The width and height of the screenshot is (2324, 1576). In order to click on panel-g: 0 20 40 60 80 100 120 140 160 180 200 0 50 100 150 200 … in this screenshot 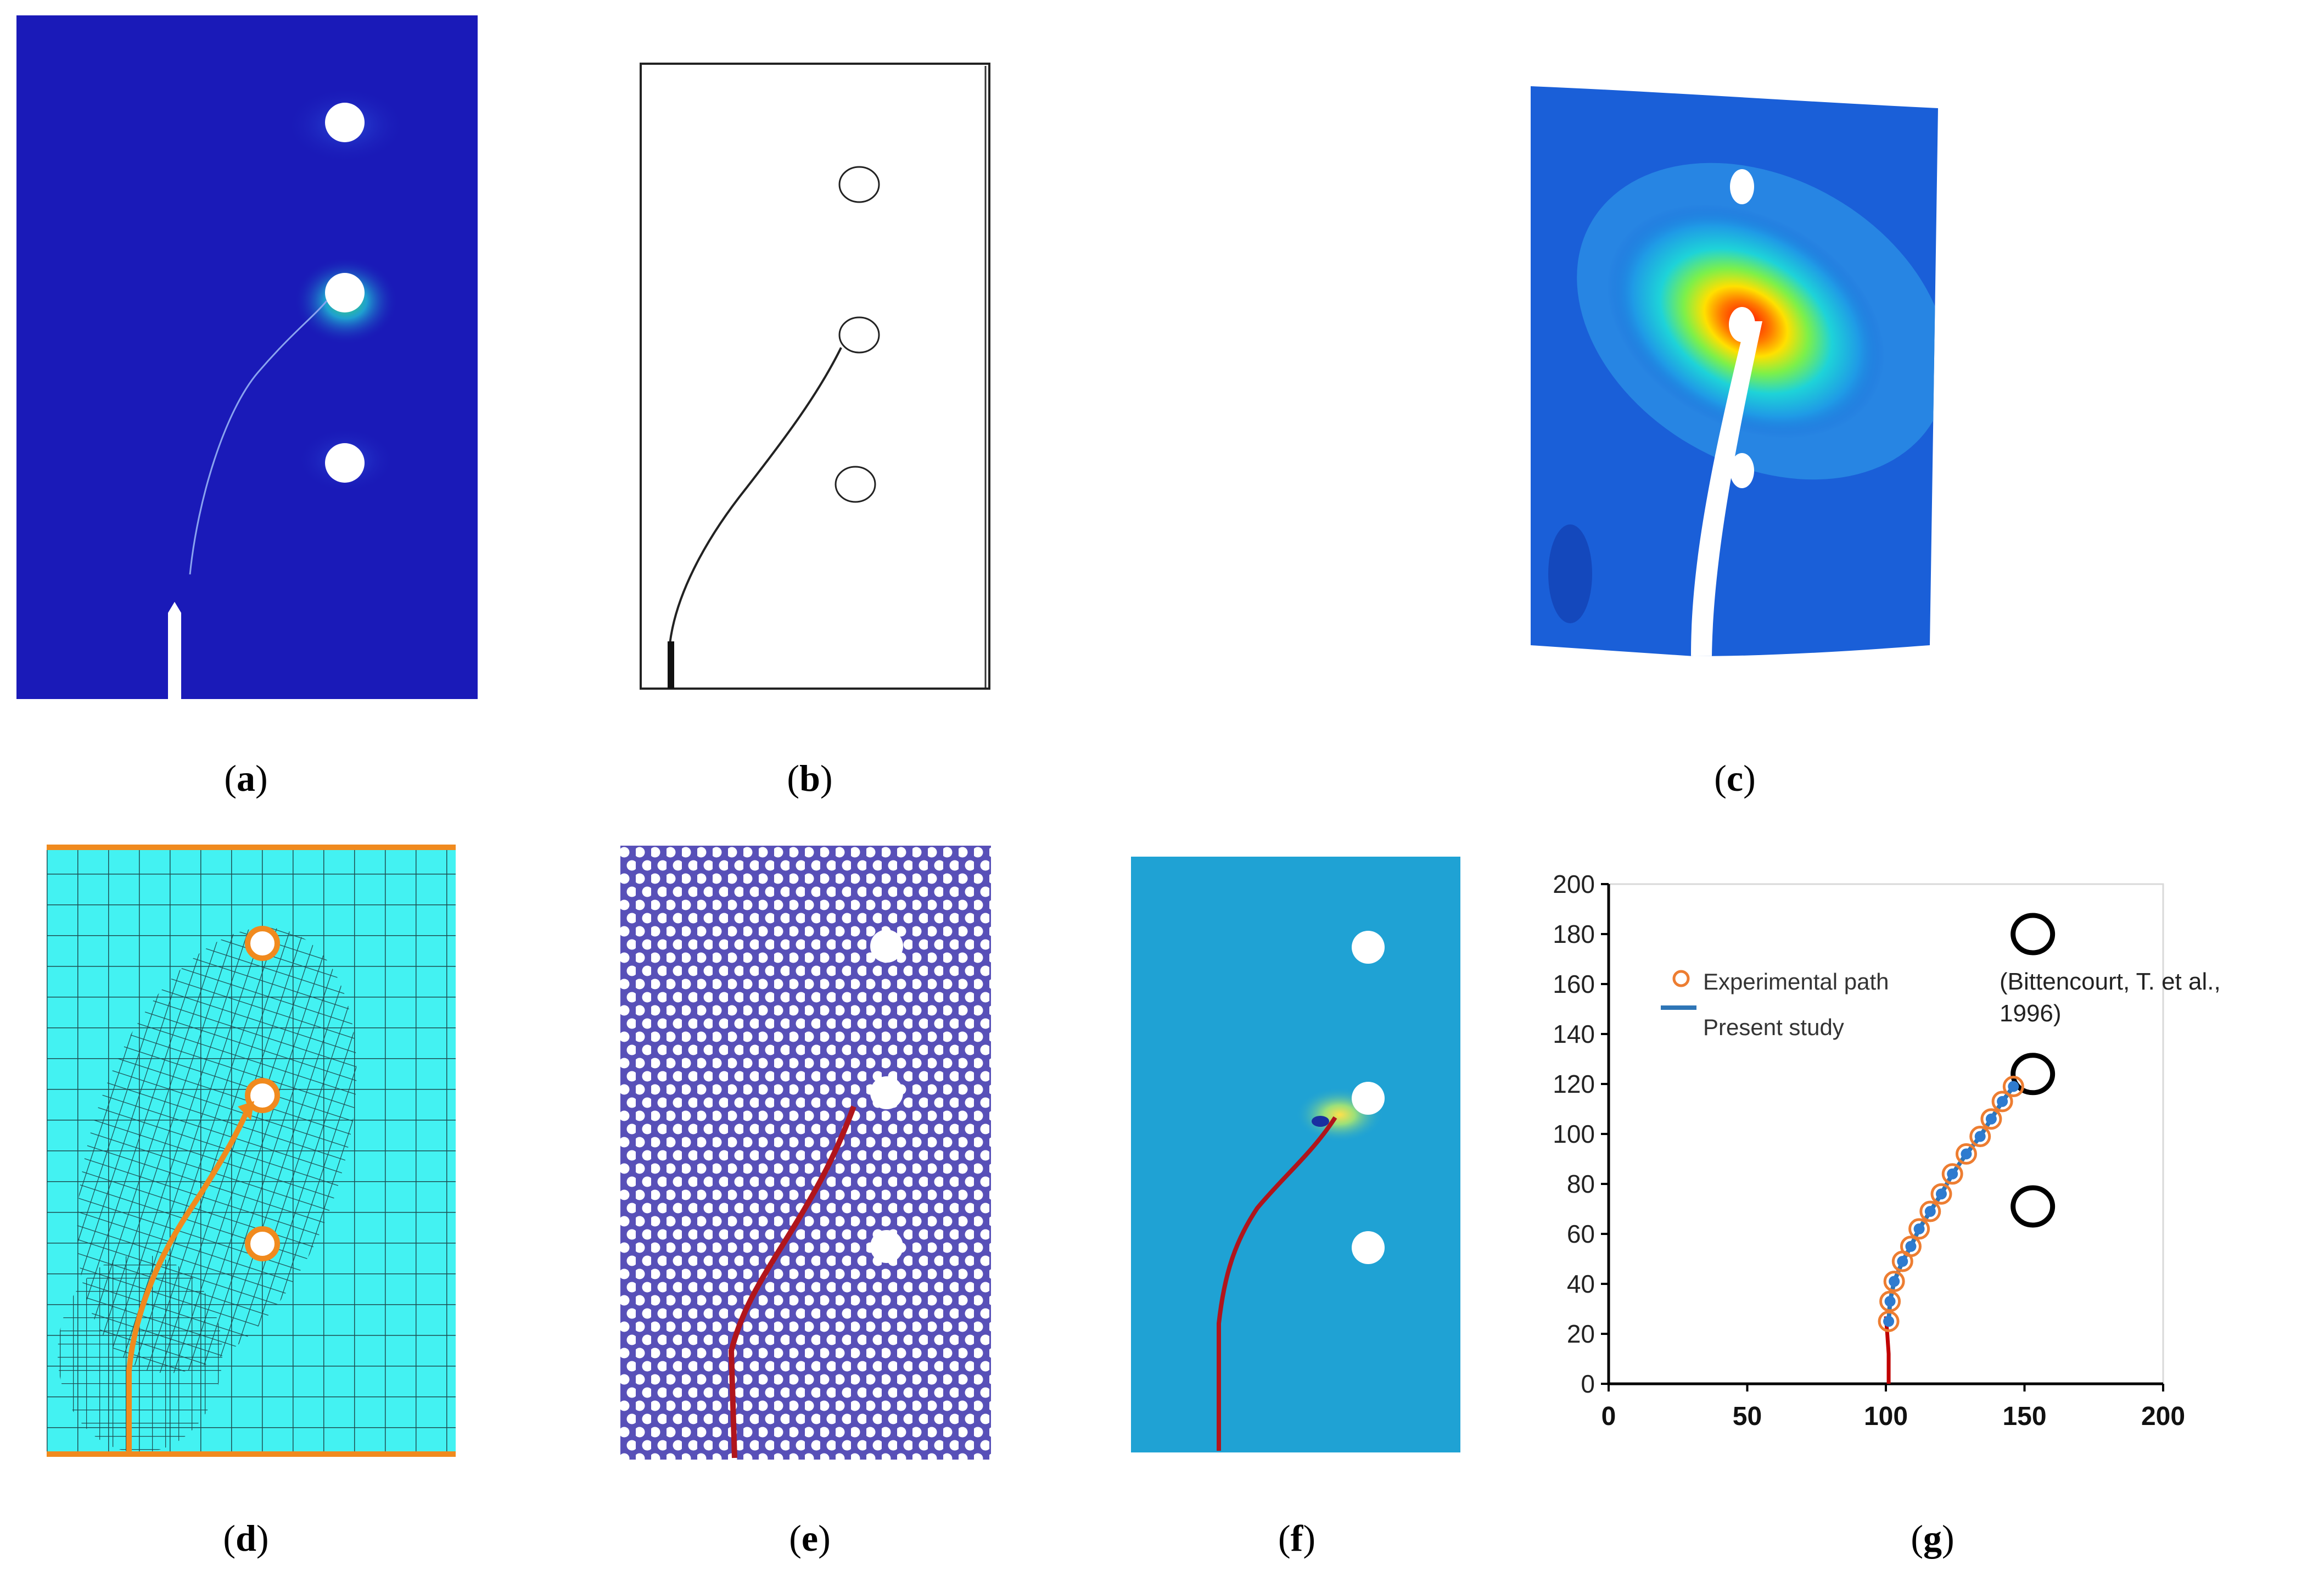, I will do `click(1911, 1147)`.